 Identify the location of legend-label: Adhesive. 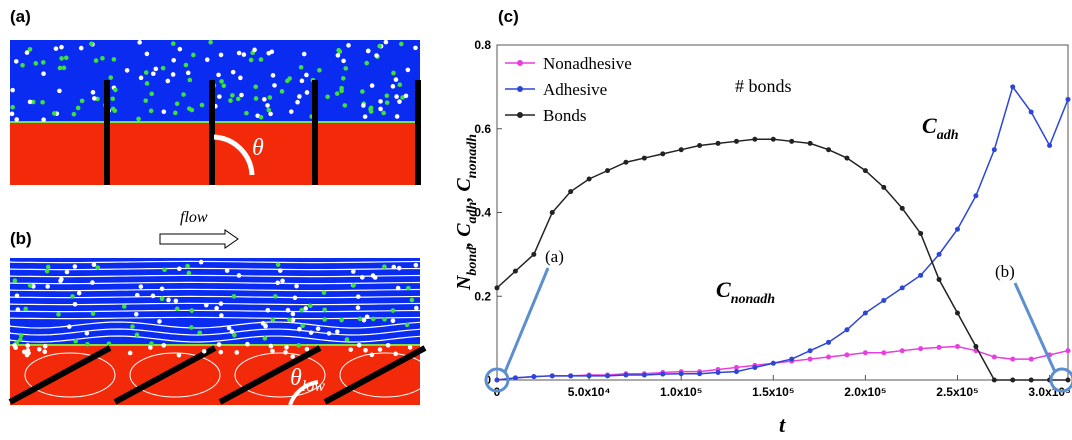
(575, 89).